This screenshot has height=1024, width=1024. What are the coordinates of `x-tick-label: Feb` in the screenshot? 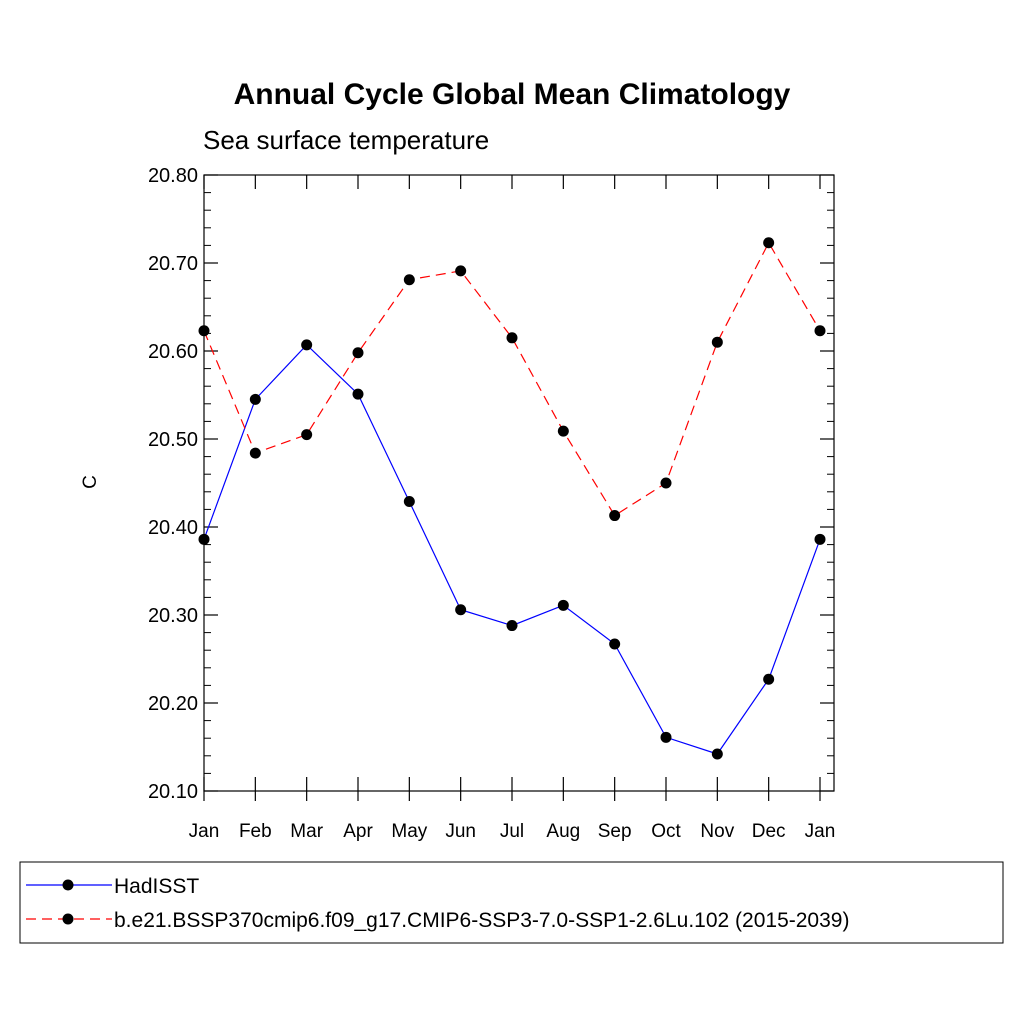 It's located at (255, 831).